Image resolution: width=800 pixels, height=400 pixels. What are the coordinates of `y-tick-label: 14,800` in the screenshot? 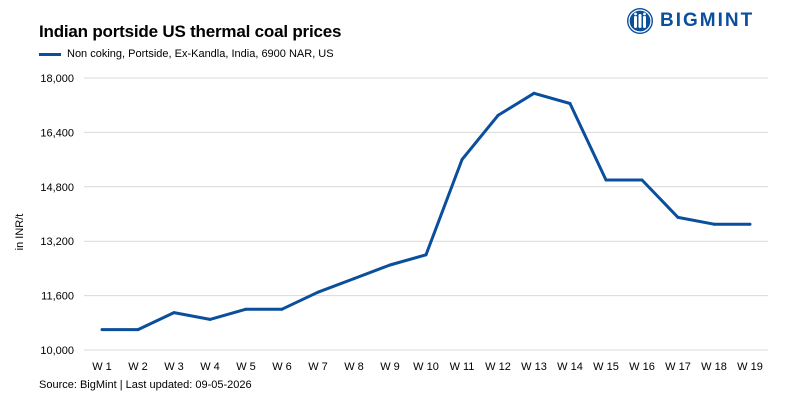 It's located at (57, 188).